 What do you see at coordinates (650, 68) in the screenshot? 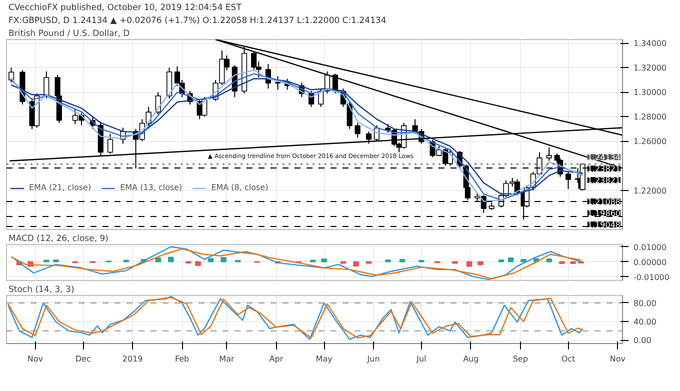
I see `y-tick-label: 1.32000` at bounding box center [650, 68].